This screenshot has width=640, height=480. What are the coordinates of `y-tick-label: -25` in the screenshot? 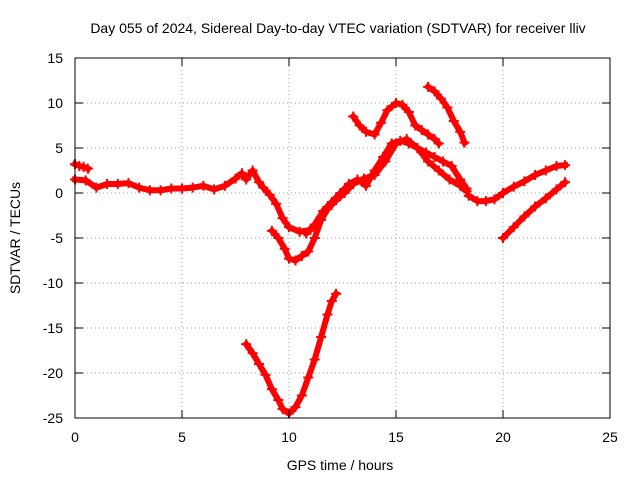 It's located at (53, 418).